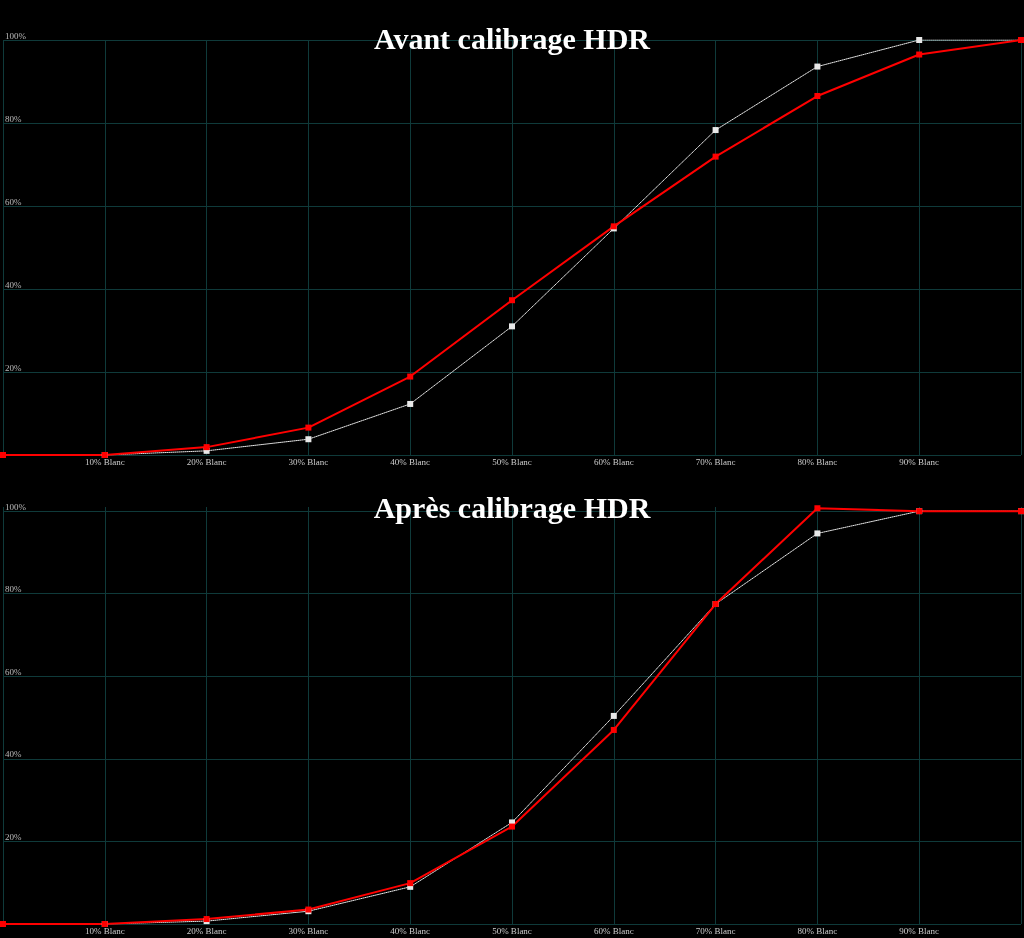 The image size is (1024, 938). Describe the element at coordinates (512, 507) in the screenshot. I see `chart-title: Après calibrage HDR` at that location.